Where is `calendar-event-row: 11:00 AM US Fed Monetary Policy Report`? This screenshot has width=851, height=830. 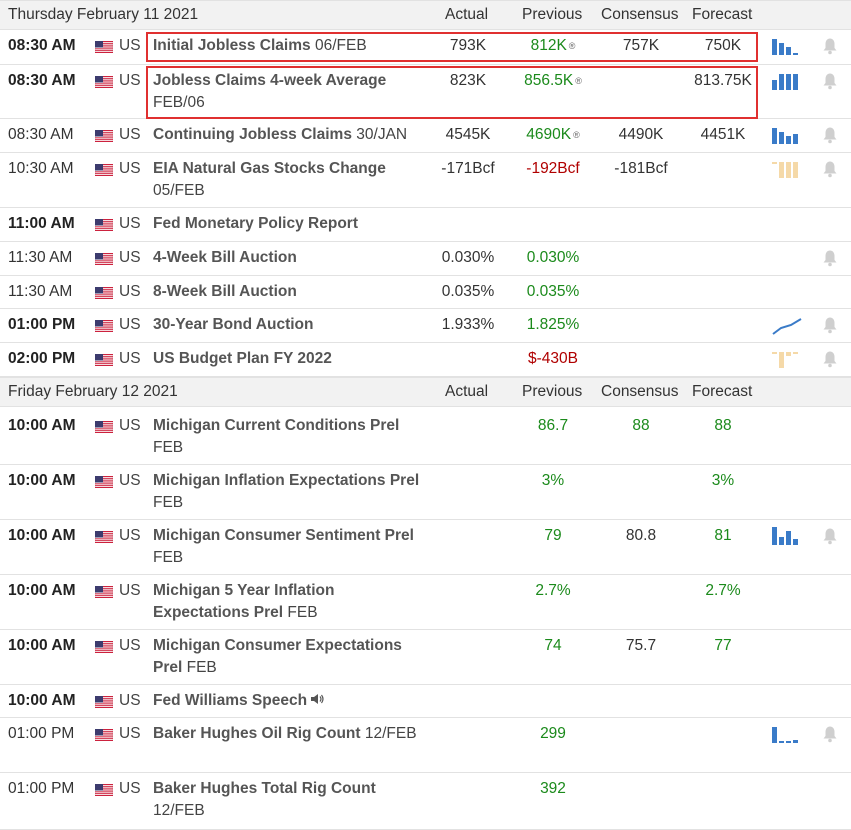 calendar-event-row: 11:00 AM US Fed Monetary Policy Report is located at coordinates (425, 225).